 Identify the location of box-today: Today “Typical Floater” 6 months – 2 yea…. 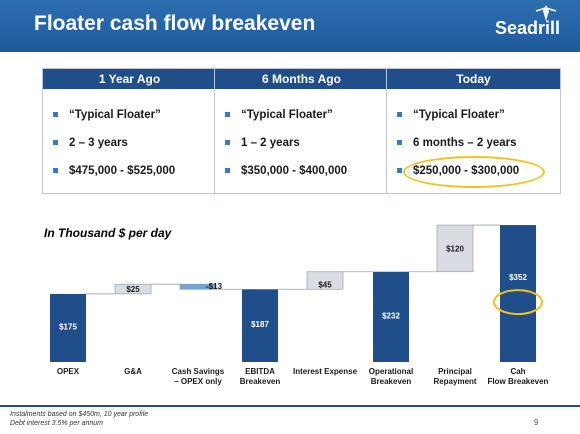
(473, 131).